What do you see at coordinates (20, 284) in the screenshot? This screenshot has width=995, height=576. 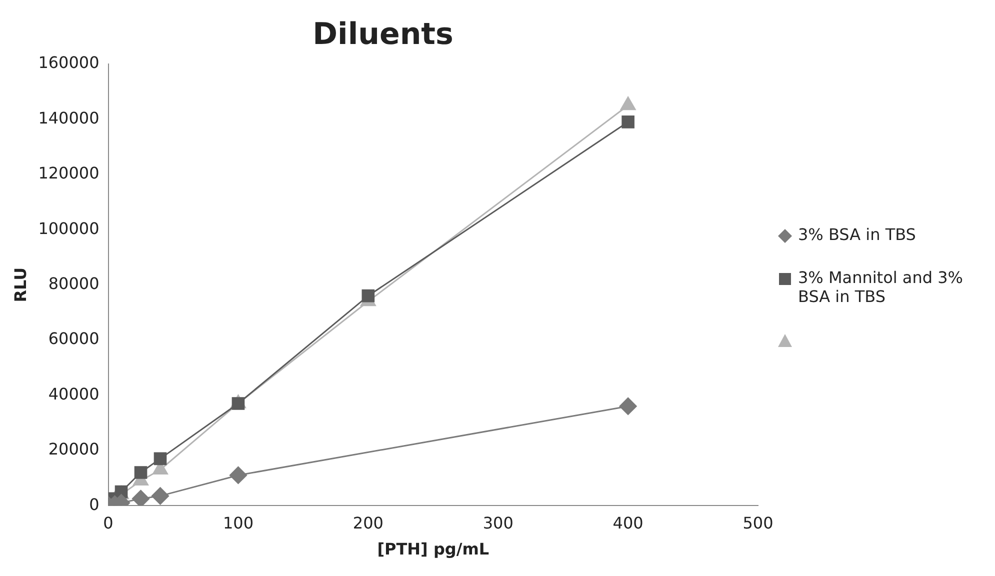 I see `y-axis-title: RLU` at bounding box center [20, 284].